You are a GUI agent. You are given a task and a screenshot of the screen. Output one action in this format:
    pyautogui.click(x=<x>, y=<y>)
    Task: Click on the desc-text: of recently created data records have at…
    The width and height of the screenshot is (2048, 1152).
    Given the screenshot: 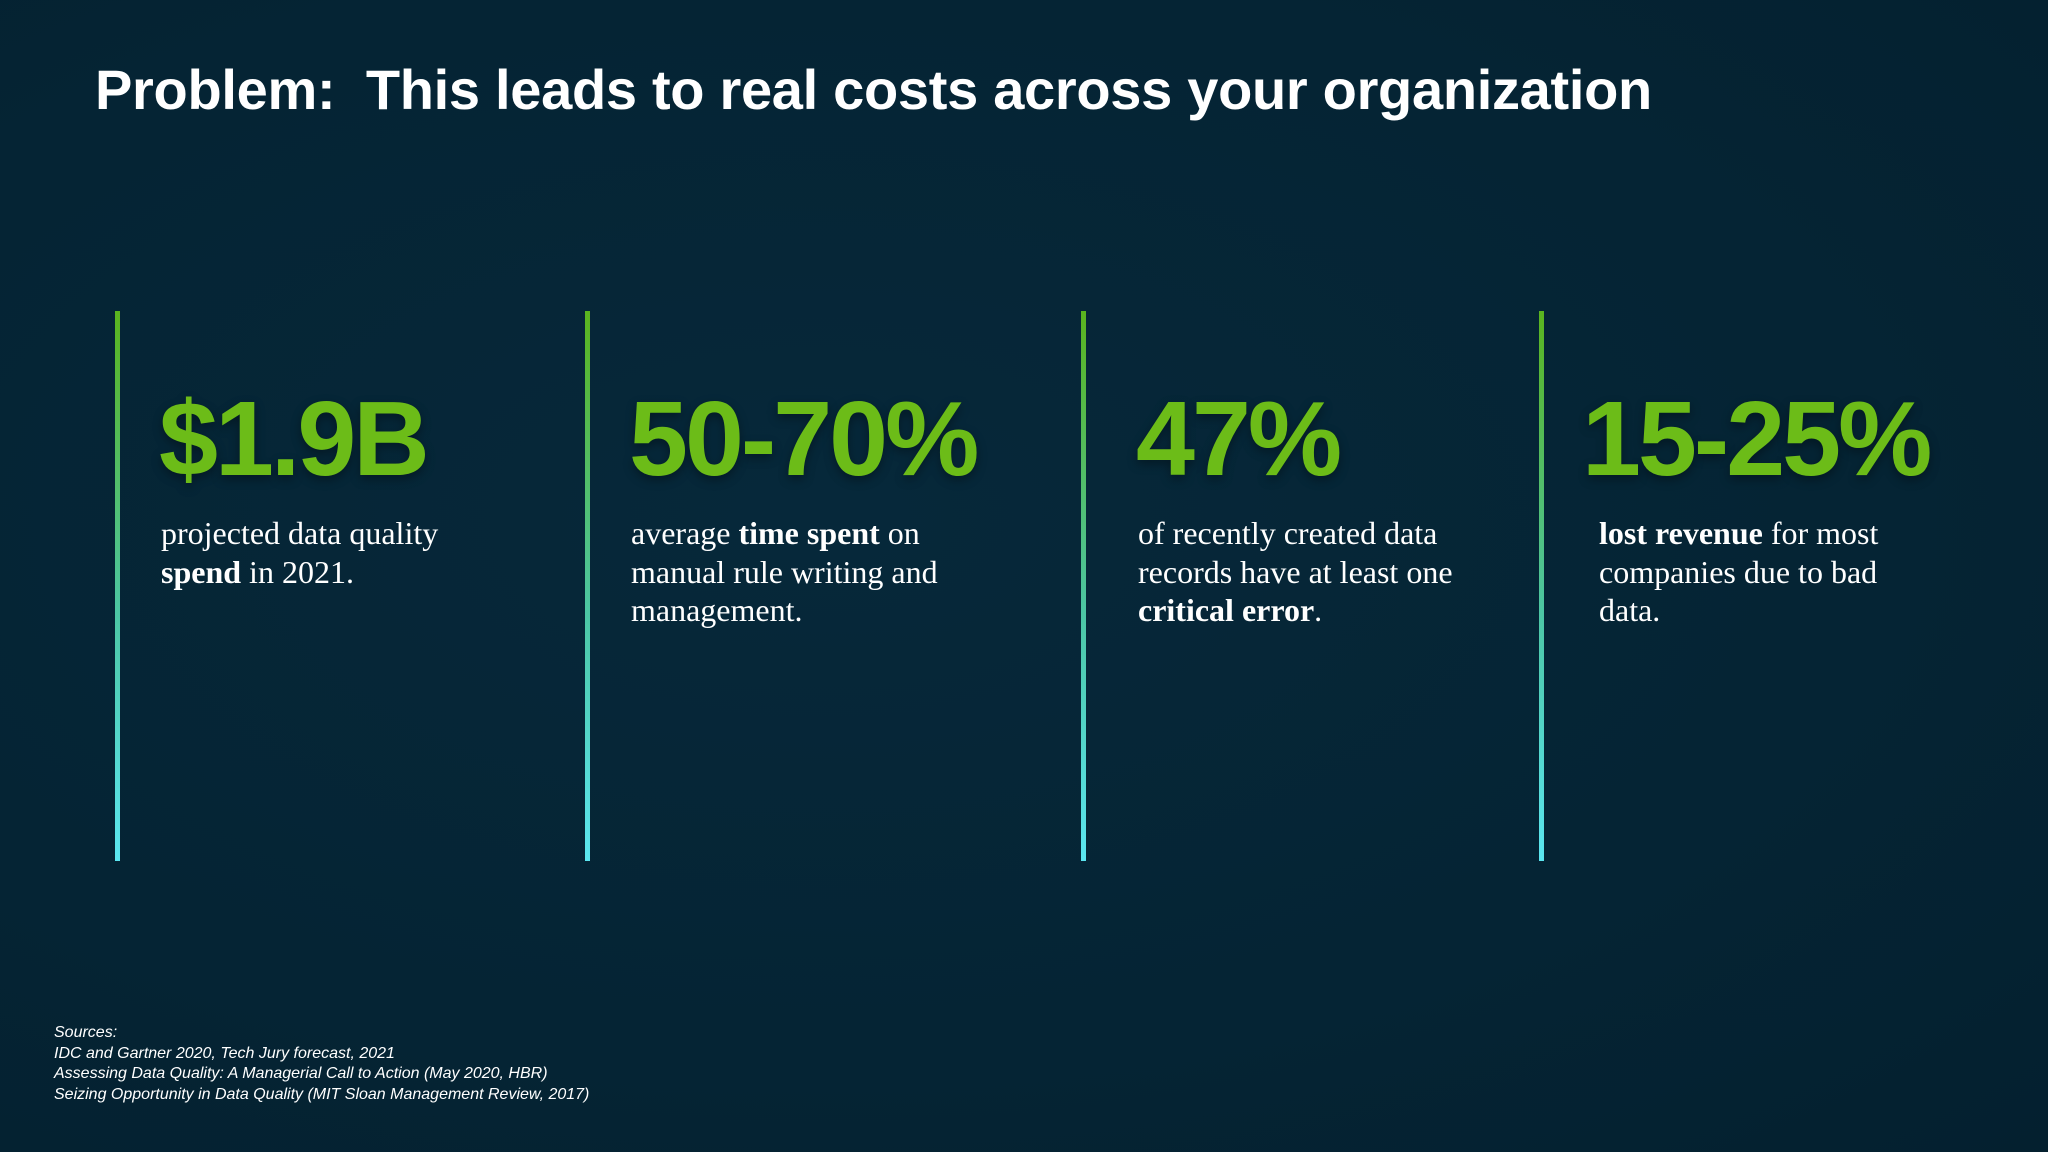 What is the action you would take?
    pyautogui.click(x=1295, y=552)
    